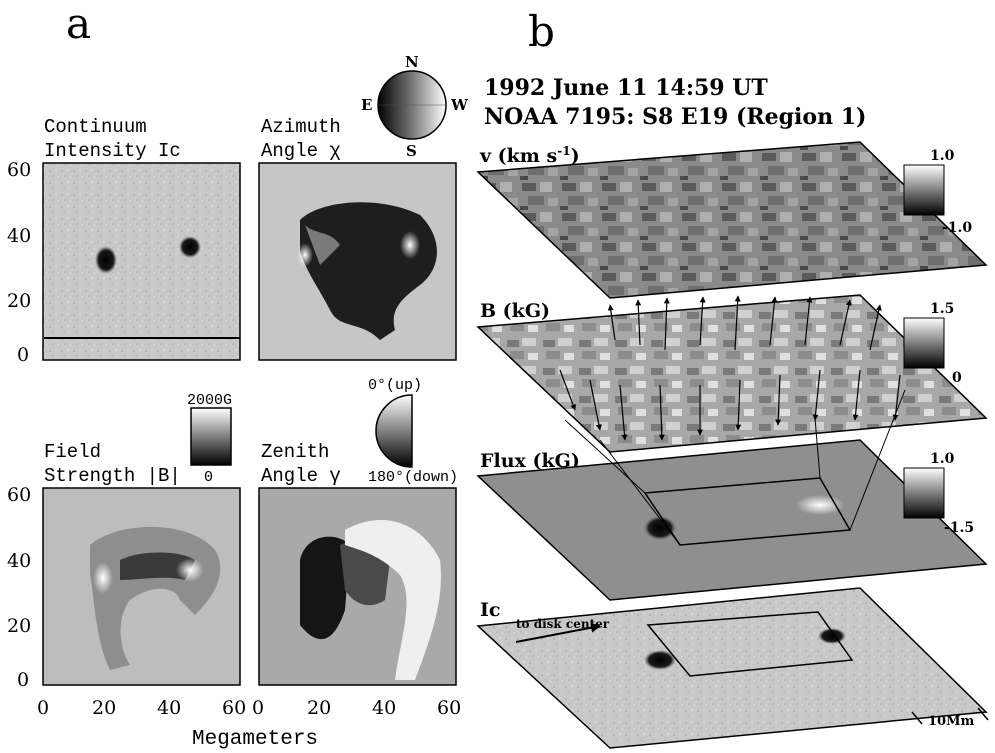 The height and width of the screenshot is (753, 995). What do you see at coordinates (301, 151) in the screenshot?
I see `map-title-azimuth-2: Angle χ` at bounding box center [301, 151].